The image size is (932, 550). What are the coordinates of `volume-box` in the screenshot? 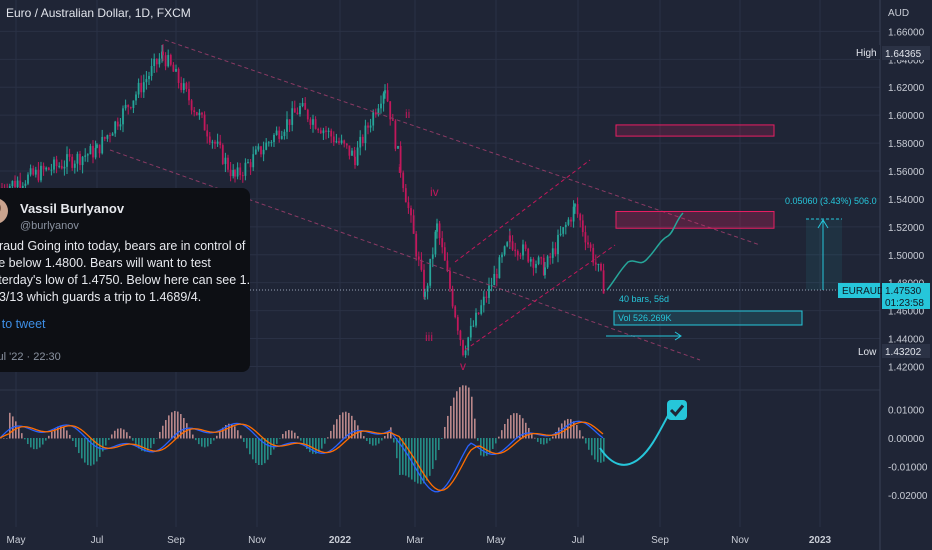 It's located at (708, 318).